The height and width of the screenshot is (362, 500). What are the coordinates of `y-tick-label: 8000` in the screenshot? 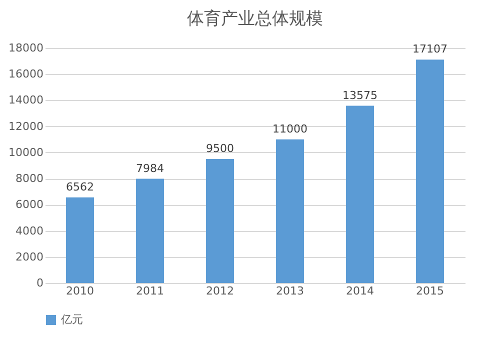 It's located at (30, 179).